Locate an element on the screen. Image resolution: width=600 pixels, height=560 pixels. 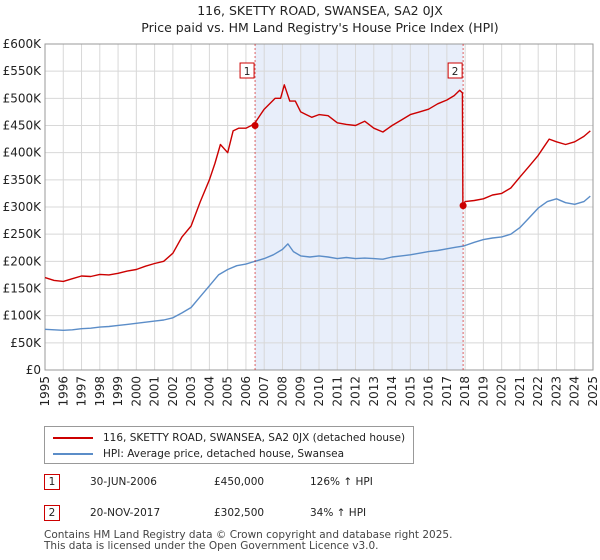
transaction-hpi: 34% ↑ HPI is located at coordinates (338, 513).